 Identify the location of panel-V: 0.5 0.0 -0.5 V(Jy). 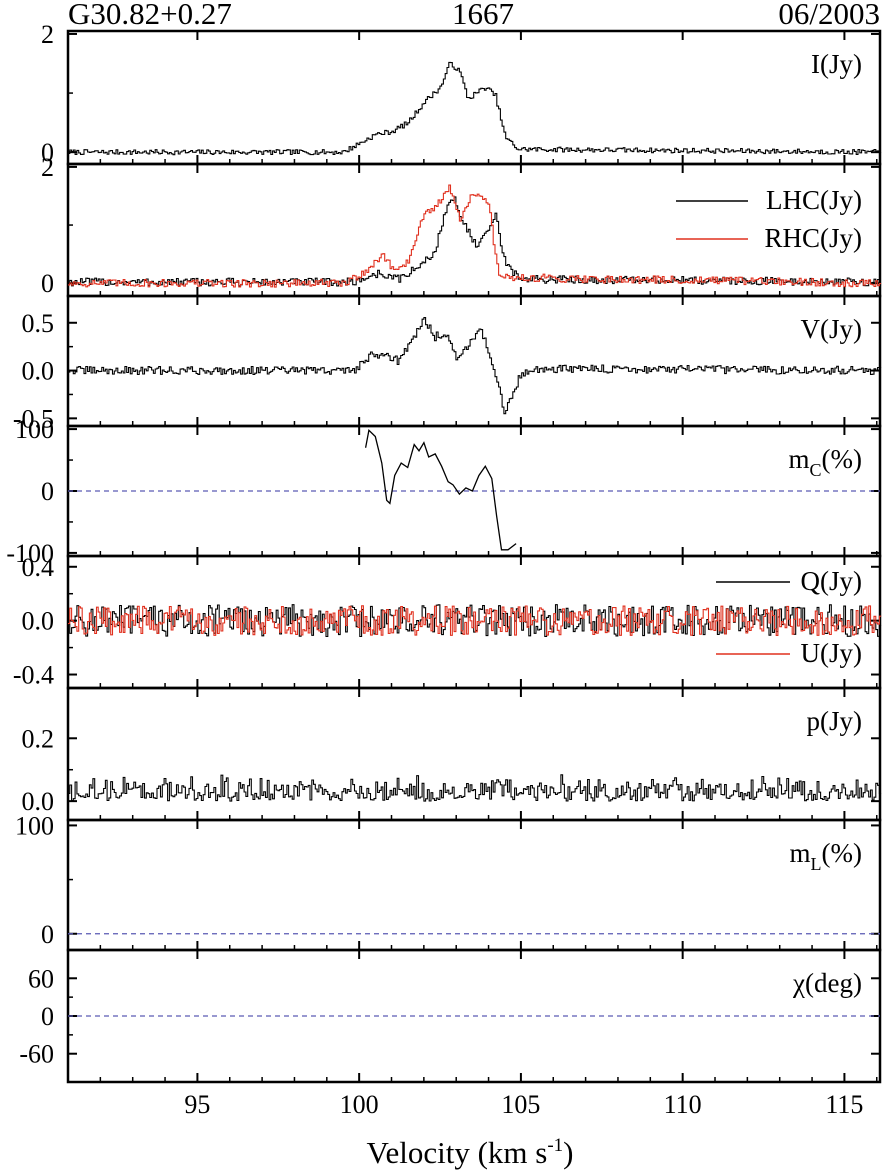
(447, 363).